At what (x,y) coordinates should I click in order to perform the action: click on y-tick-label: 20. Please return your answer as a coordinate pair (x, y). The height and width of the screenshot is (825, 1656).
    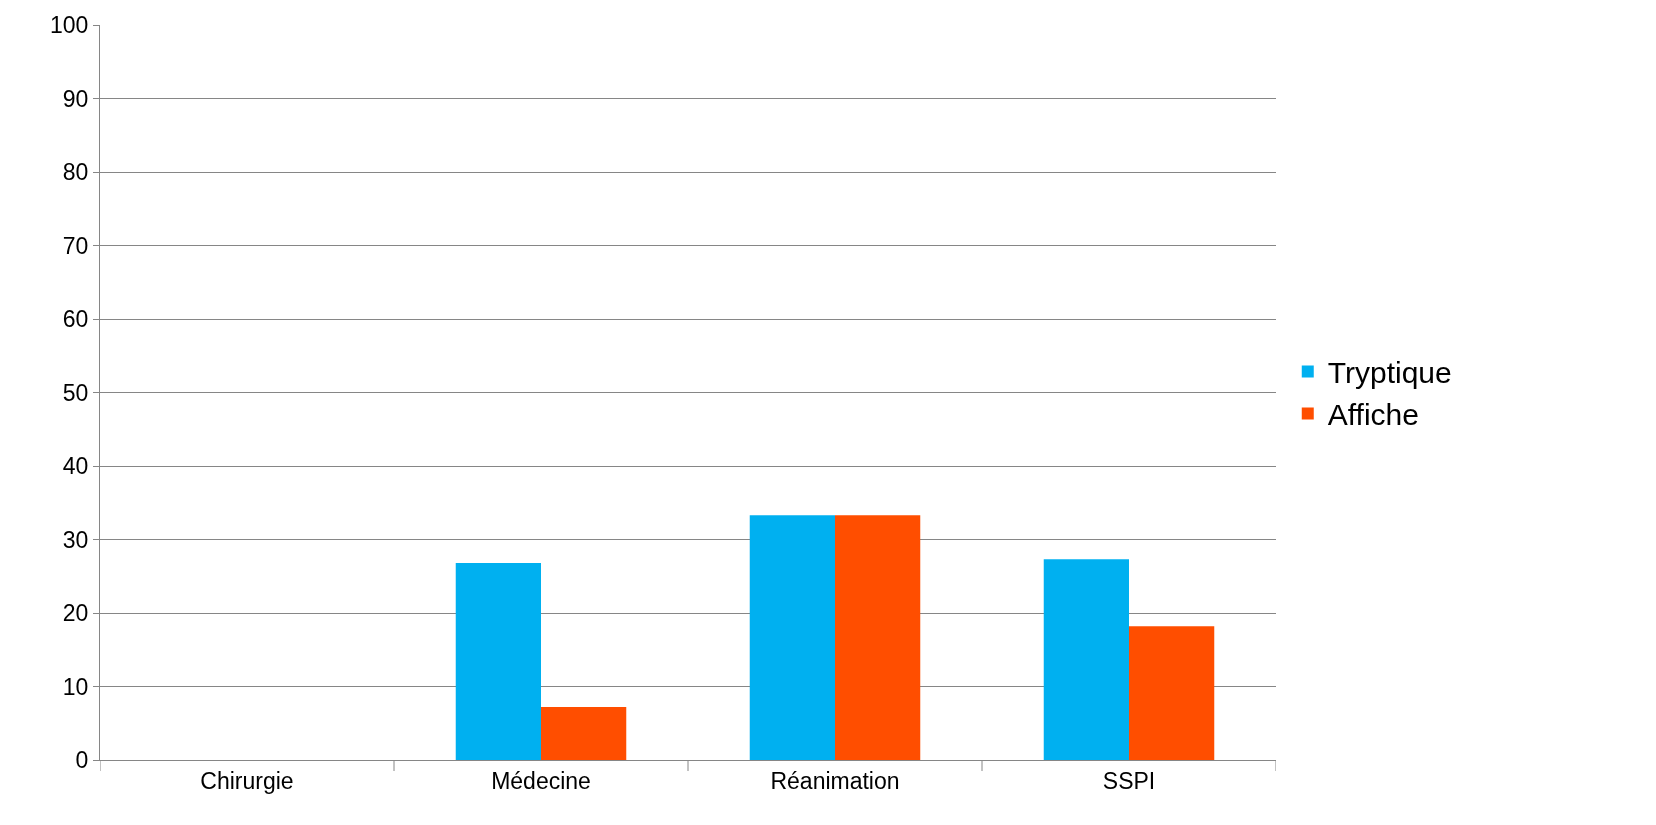
    Looking at the image, I should click on (75, 613).